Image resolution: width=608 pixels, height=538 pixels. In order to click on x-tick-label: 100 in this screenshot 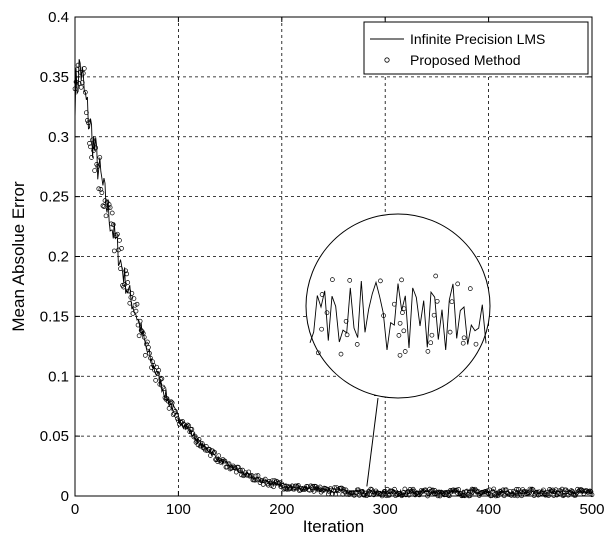, I will do `click(178, 509)`.